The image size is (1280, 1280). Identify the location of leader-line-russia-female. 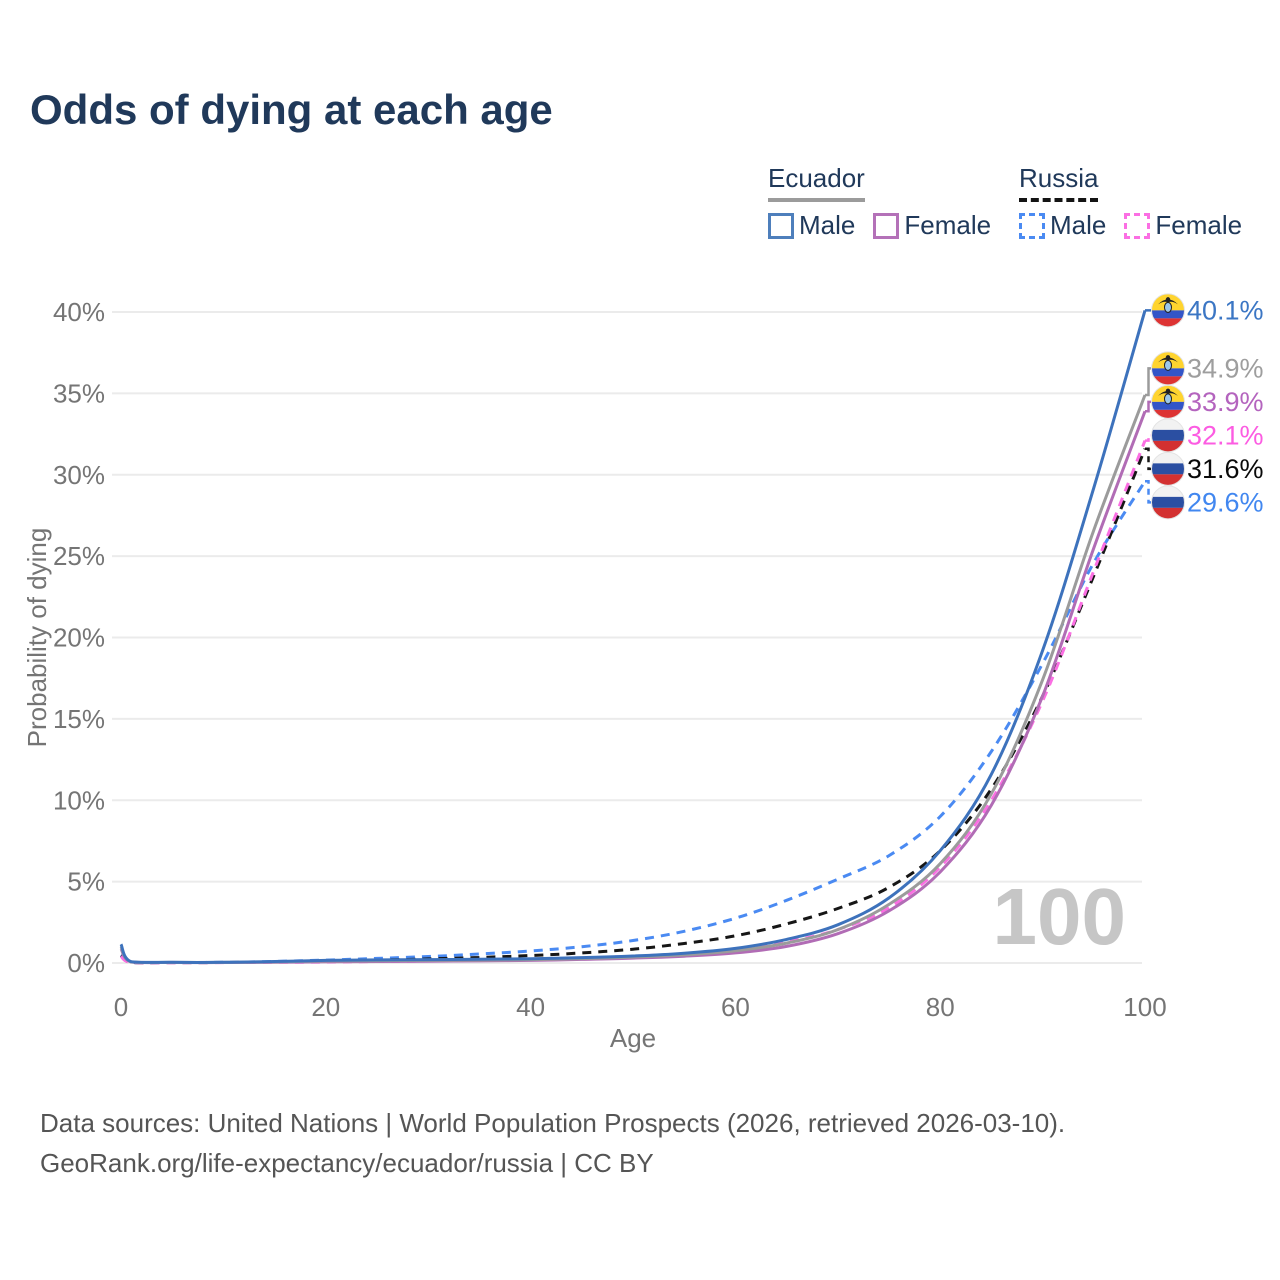
(1148, 438).